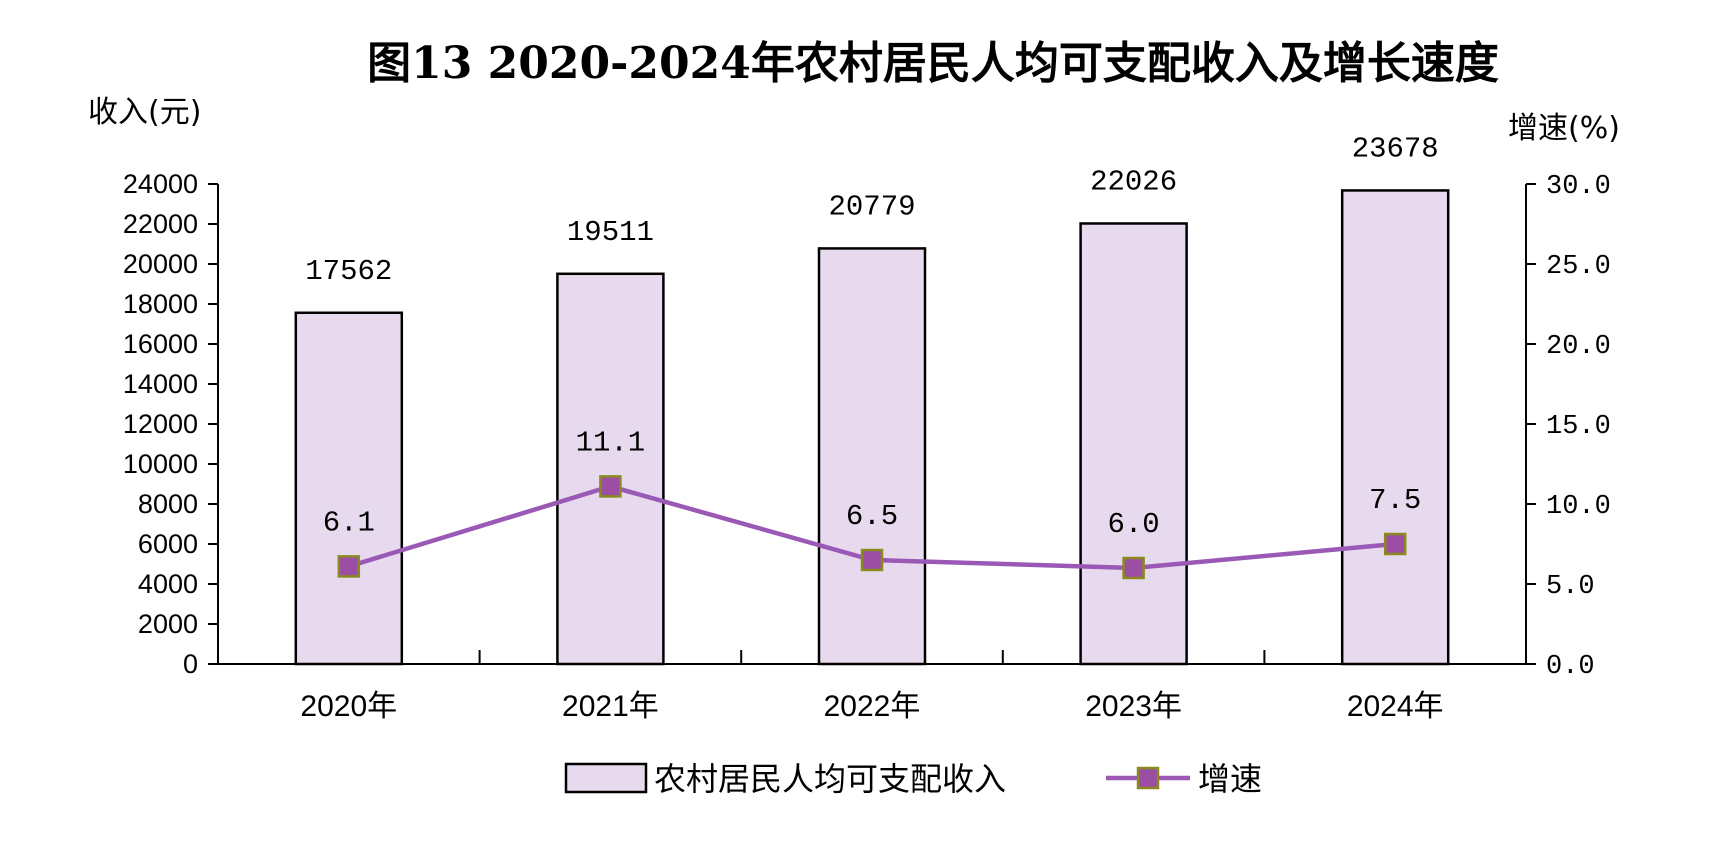 The height and width of the screenshot is (852, 1734). What do you see at coordinates (160, 184) in the screenshot?
I see `y-left-tick-label: 24000` at bounding box center [160, 184].